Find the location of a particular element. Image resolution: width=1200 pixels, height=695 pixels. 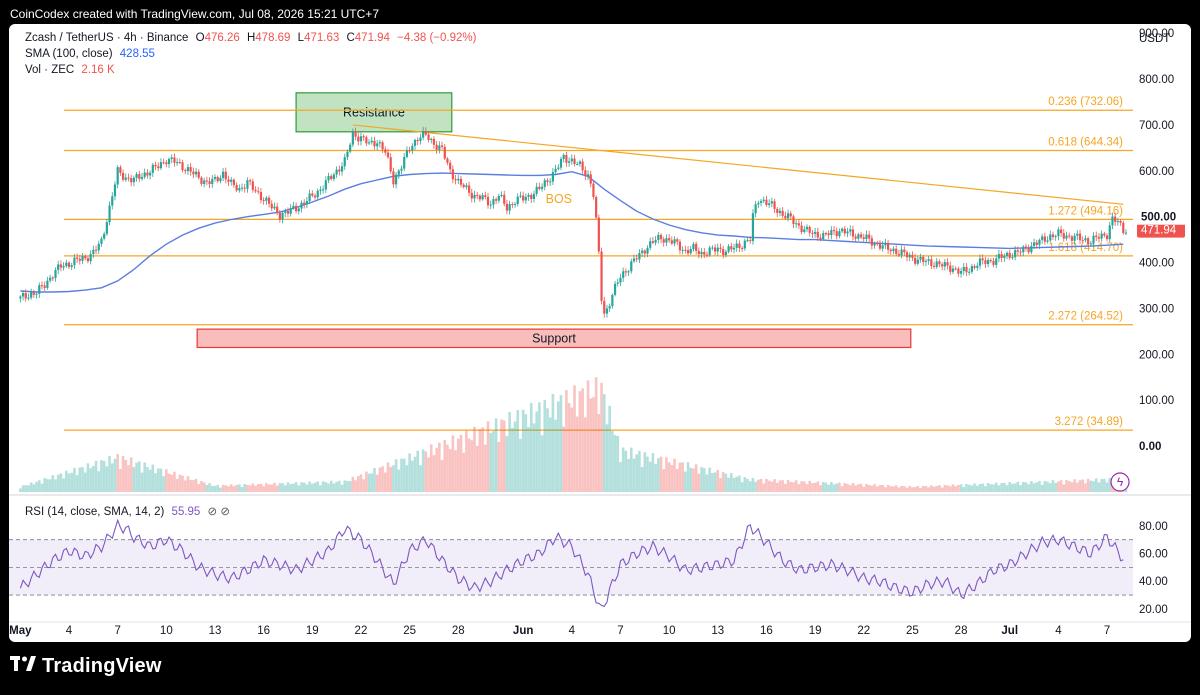

rsi-settings-icons: ⊘ ⊘ is located at coordinates (218, 512).